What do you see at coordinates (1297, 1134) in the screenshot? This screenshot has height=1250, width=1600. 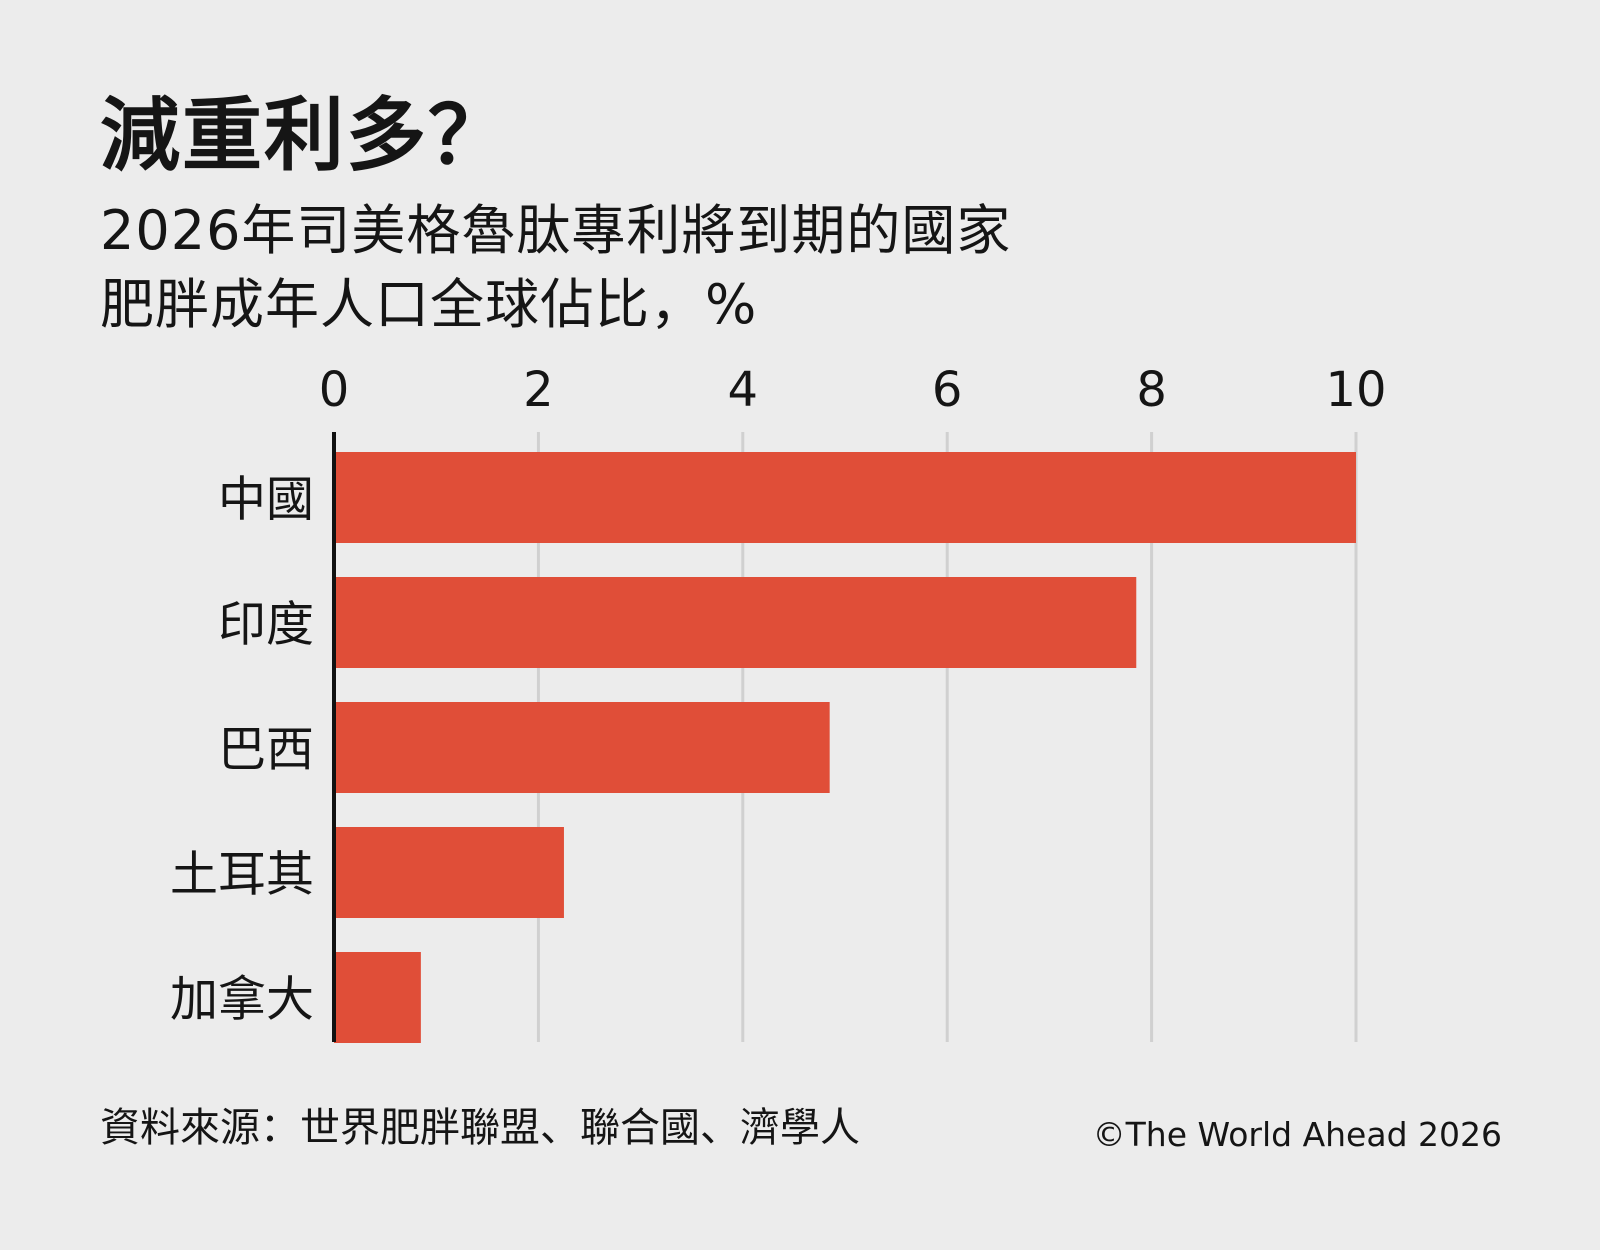 I see `copyright-note: ©The World Ahead 2026` at bounding box center [1297, 1134].